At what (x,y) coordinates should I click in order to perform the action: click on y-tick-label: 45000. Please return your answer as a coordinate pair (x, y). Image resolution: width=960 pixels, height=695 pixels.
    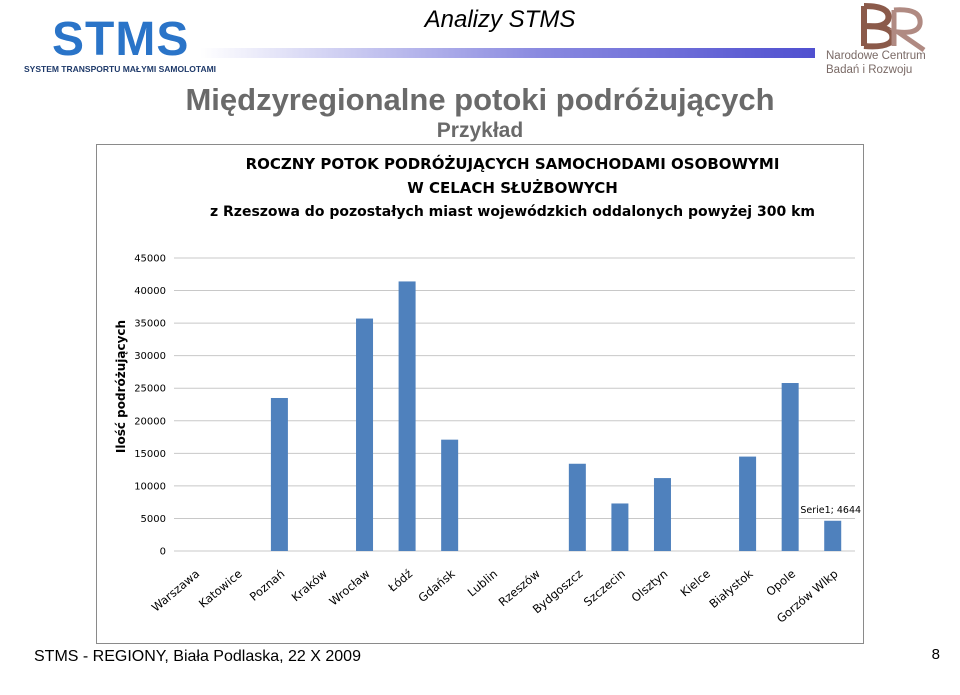
    Looking at the image, I should click on (150, 259).